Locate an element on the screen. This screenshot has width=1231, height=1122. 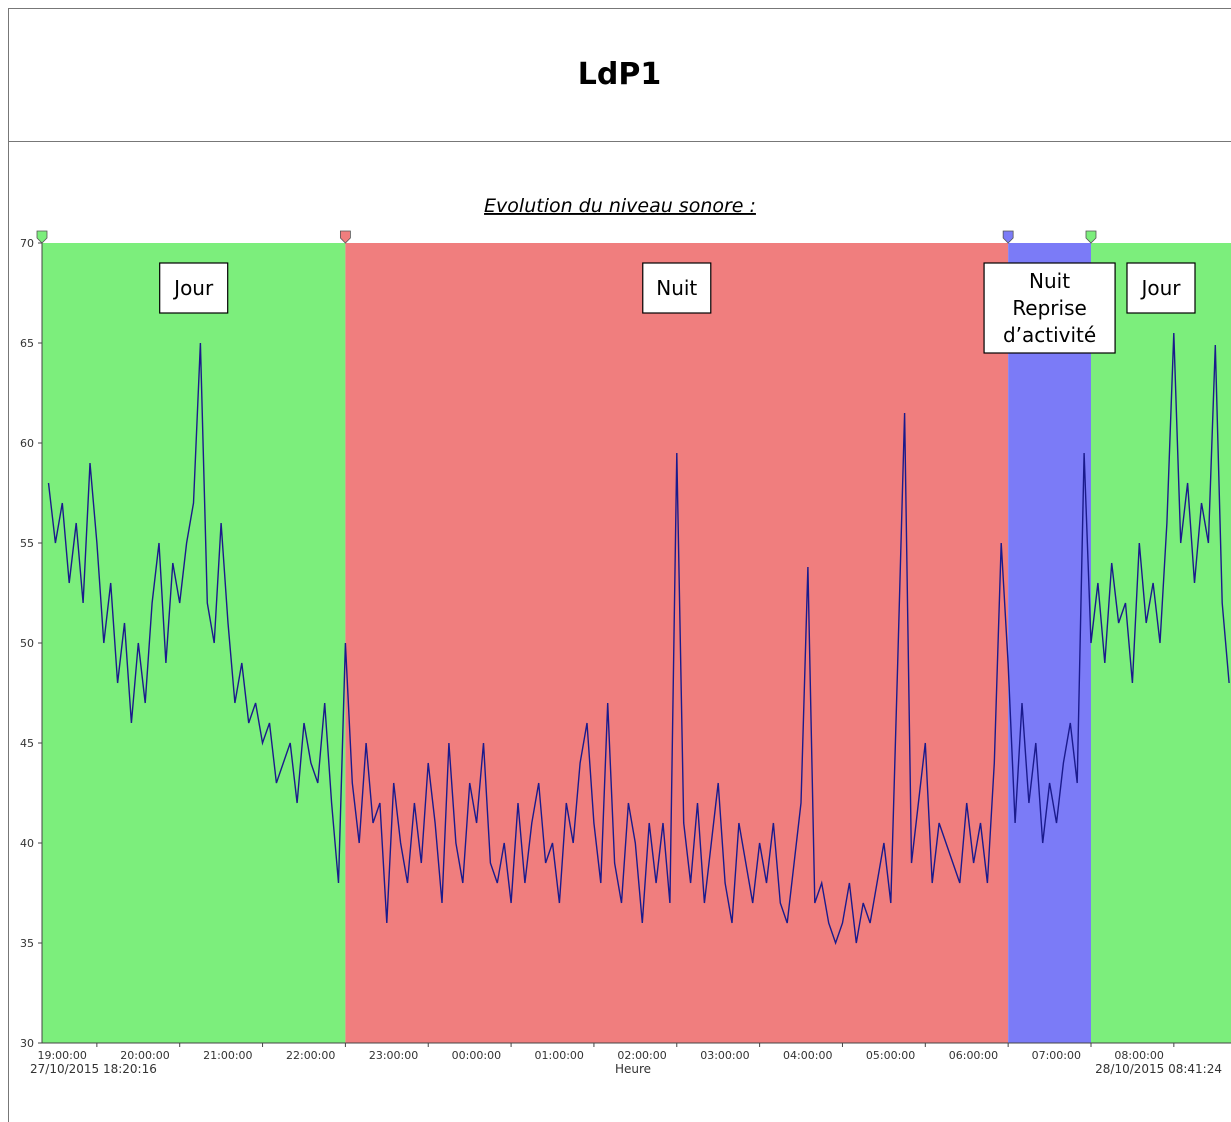
x-tick-label: 06:00:00 is located at coordinates (973, 1055).